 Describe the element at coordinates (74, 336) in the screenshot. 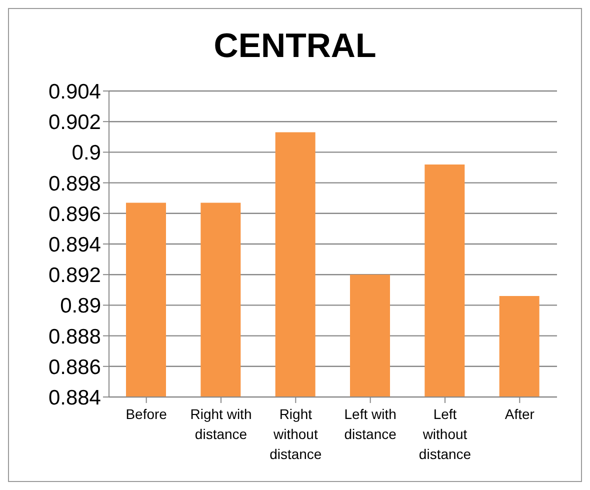

I see `y-tick-label: 0.888` at that location.